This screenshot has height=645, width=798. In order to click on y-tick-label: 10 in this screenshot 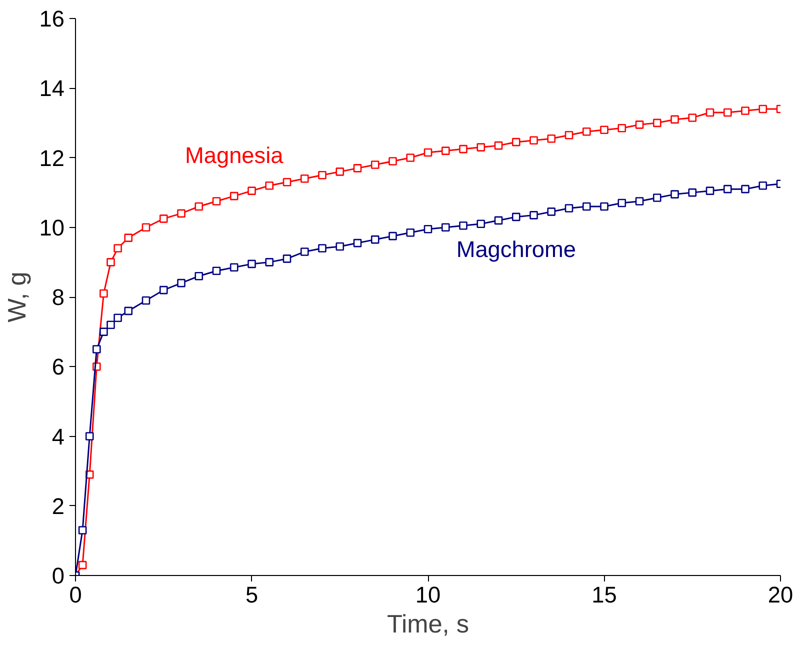, I will do `click(51, 227)`.